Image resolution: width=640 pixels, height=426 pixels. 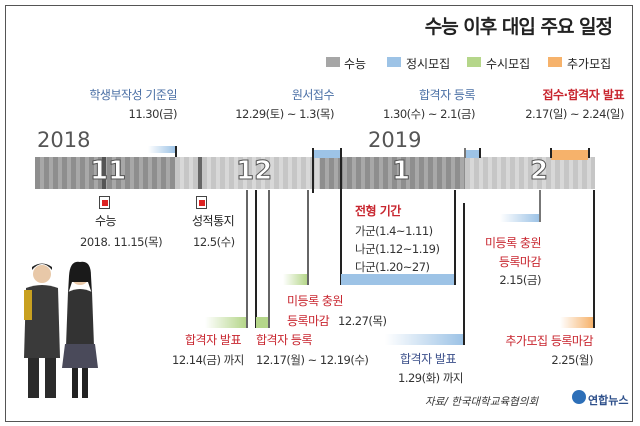 What do you see at coordinates (378, 211) in the screenshot?
I see `period-title: 전형 기간` at bounding box center [378, 211].